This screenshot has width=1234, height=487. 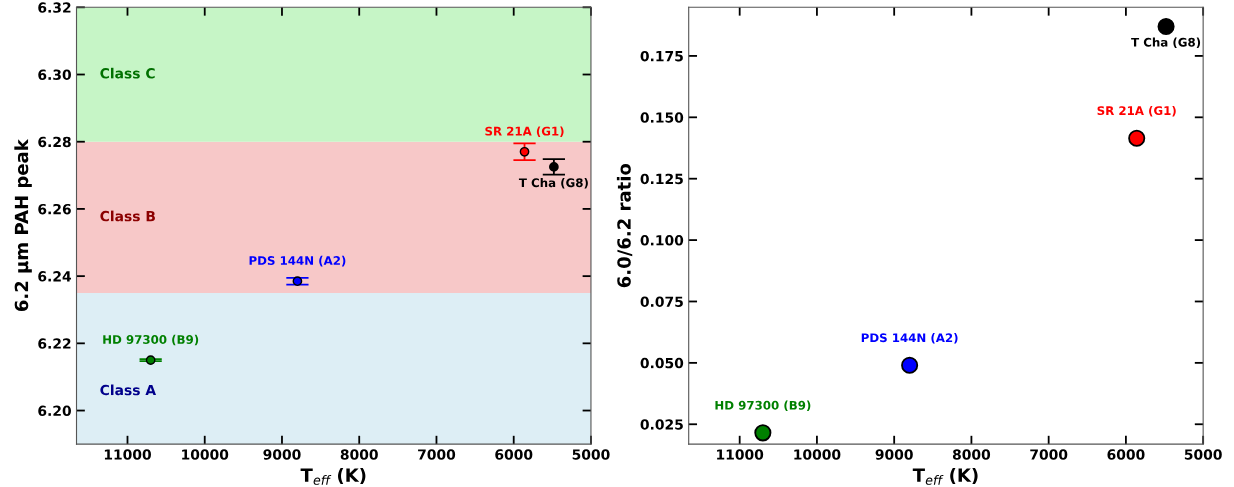 What do you see at coordinates (661, 56) in the screenshot?
I see `y-tick-label: 0.175` at bounding box center [661, 56].